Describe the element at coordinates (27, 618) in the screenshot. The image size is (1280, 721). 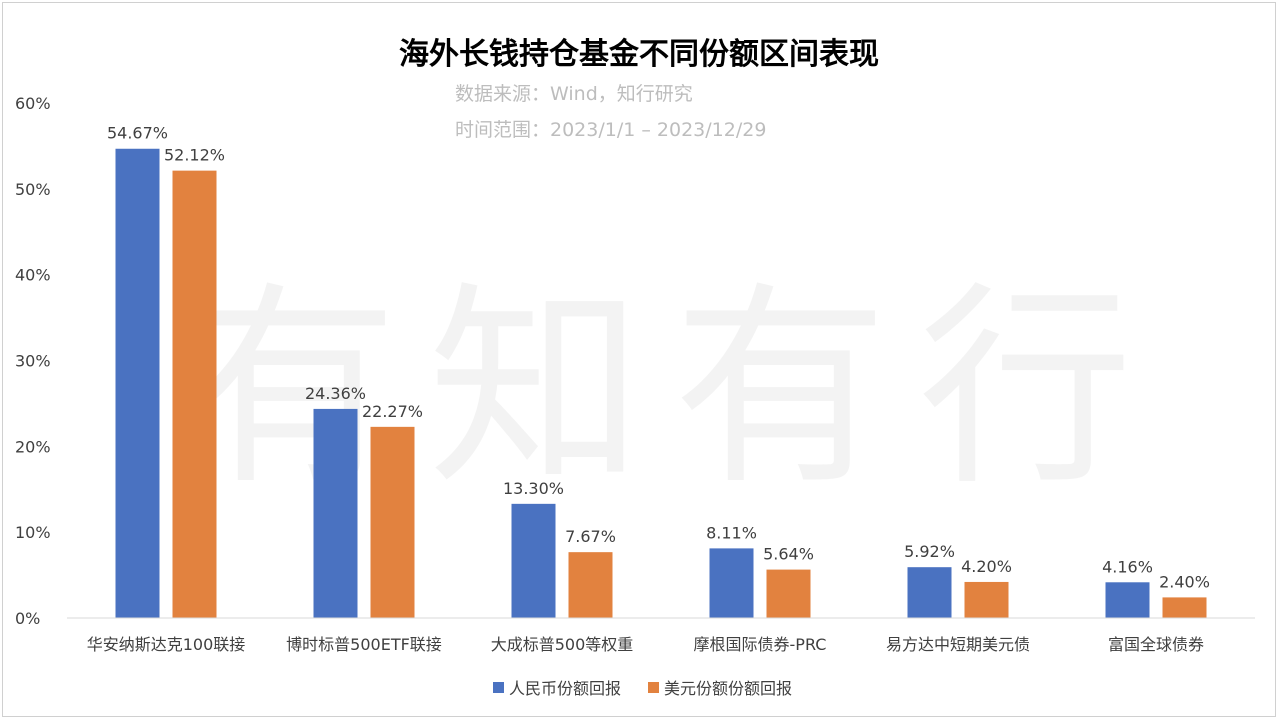
I see `y-tick-label: 0%` at that location.